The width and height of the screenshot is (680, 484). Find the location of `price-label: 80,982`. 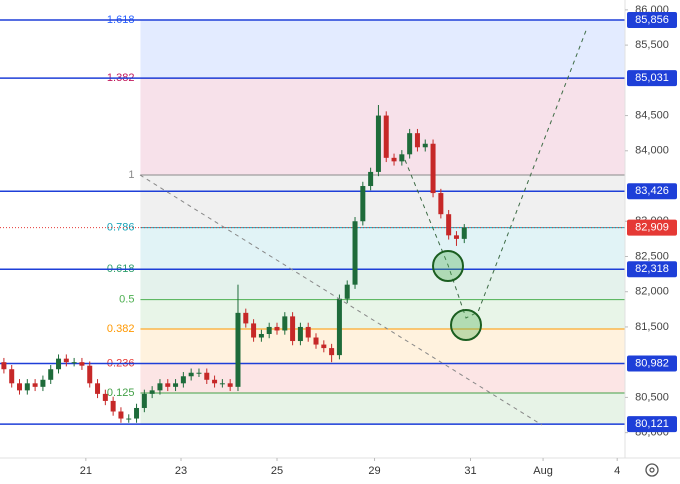

price-label: 80,982 is located at coordinates (652, 363).